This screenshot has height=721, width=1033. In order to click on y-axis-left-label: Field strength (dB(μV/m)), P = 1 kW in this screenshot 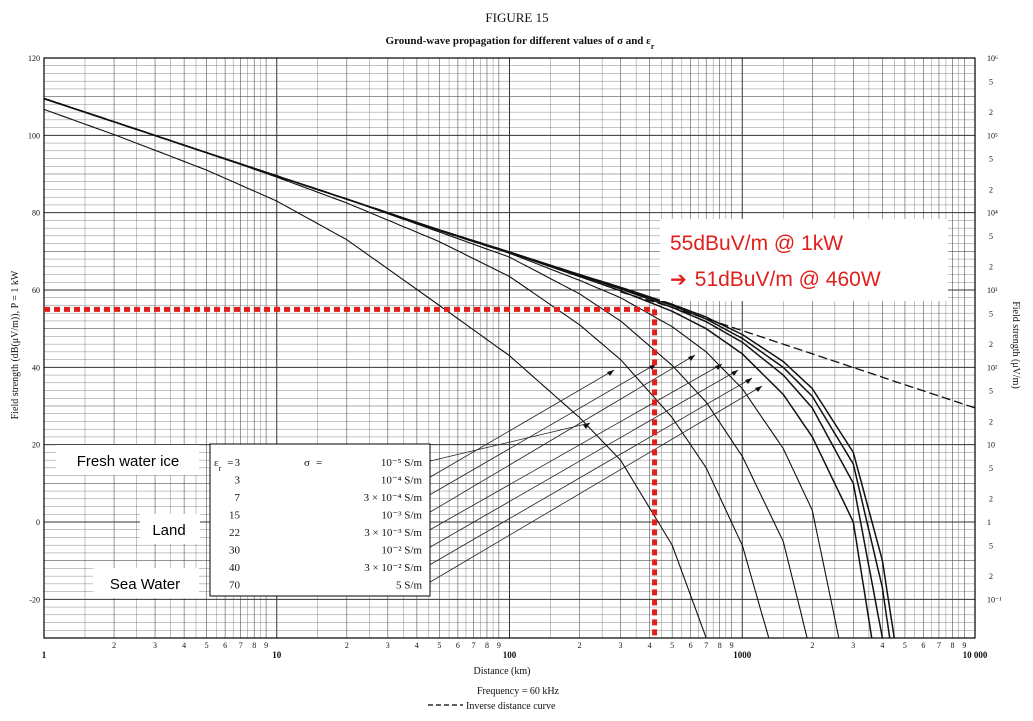, I will do `click(15, 344)`.